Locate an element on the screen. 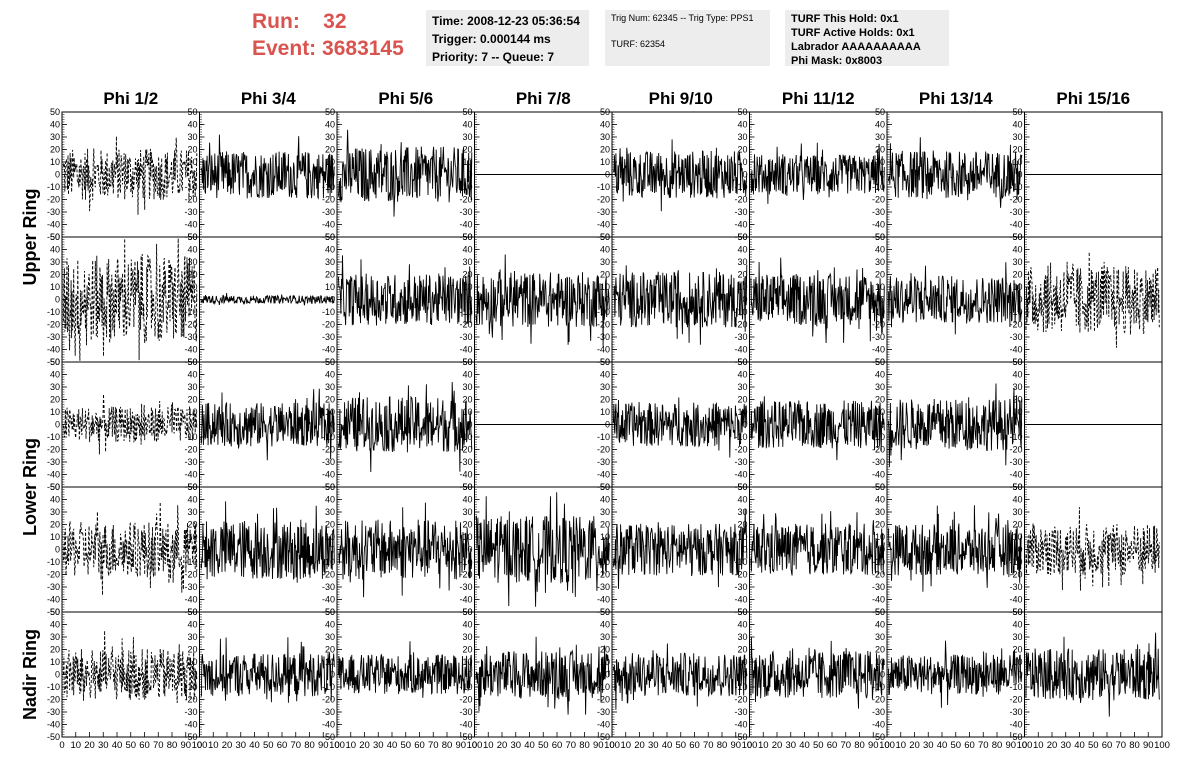 Image resolution: width=1196 pixels, height=772 pixels. phi-mask-text: Phi Mask: 0x8003 is located at coordinates (837, 61).